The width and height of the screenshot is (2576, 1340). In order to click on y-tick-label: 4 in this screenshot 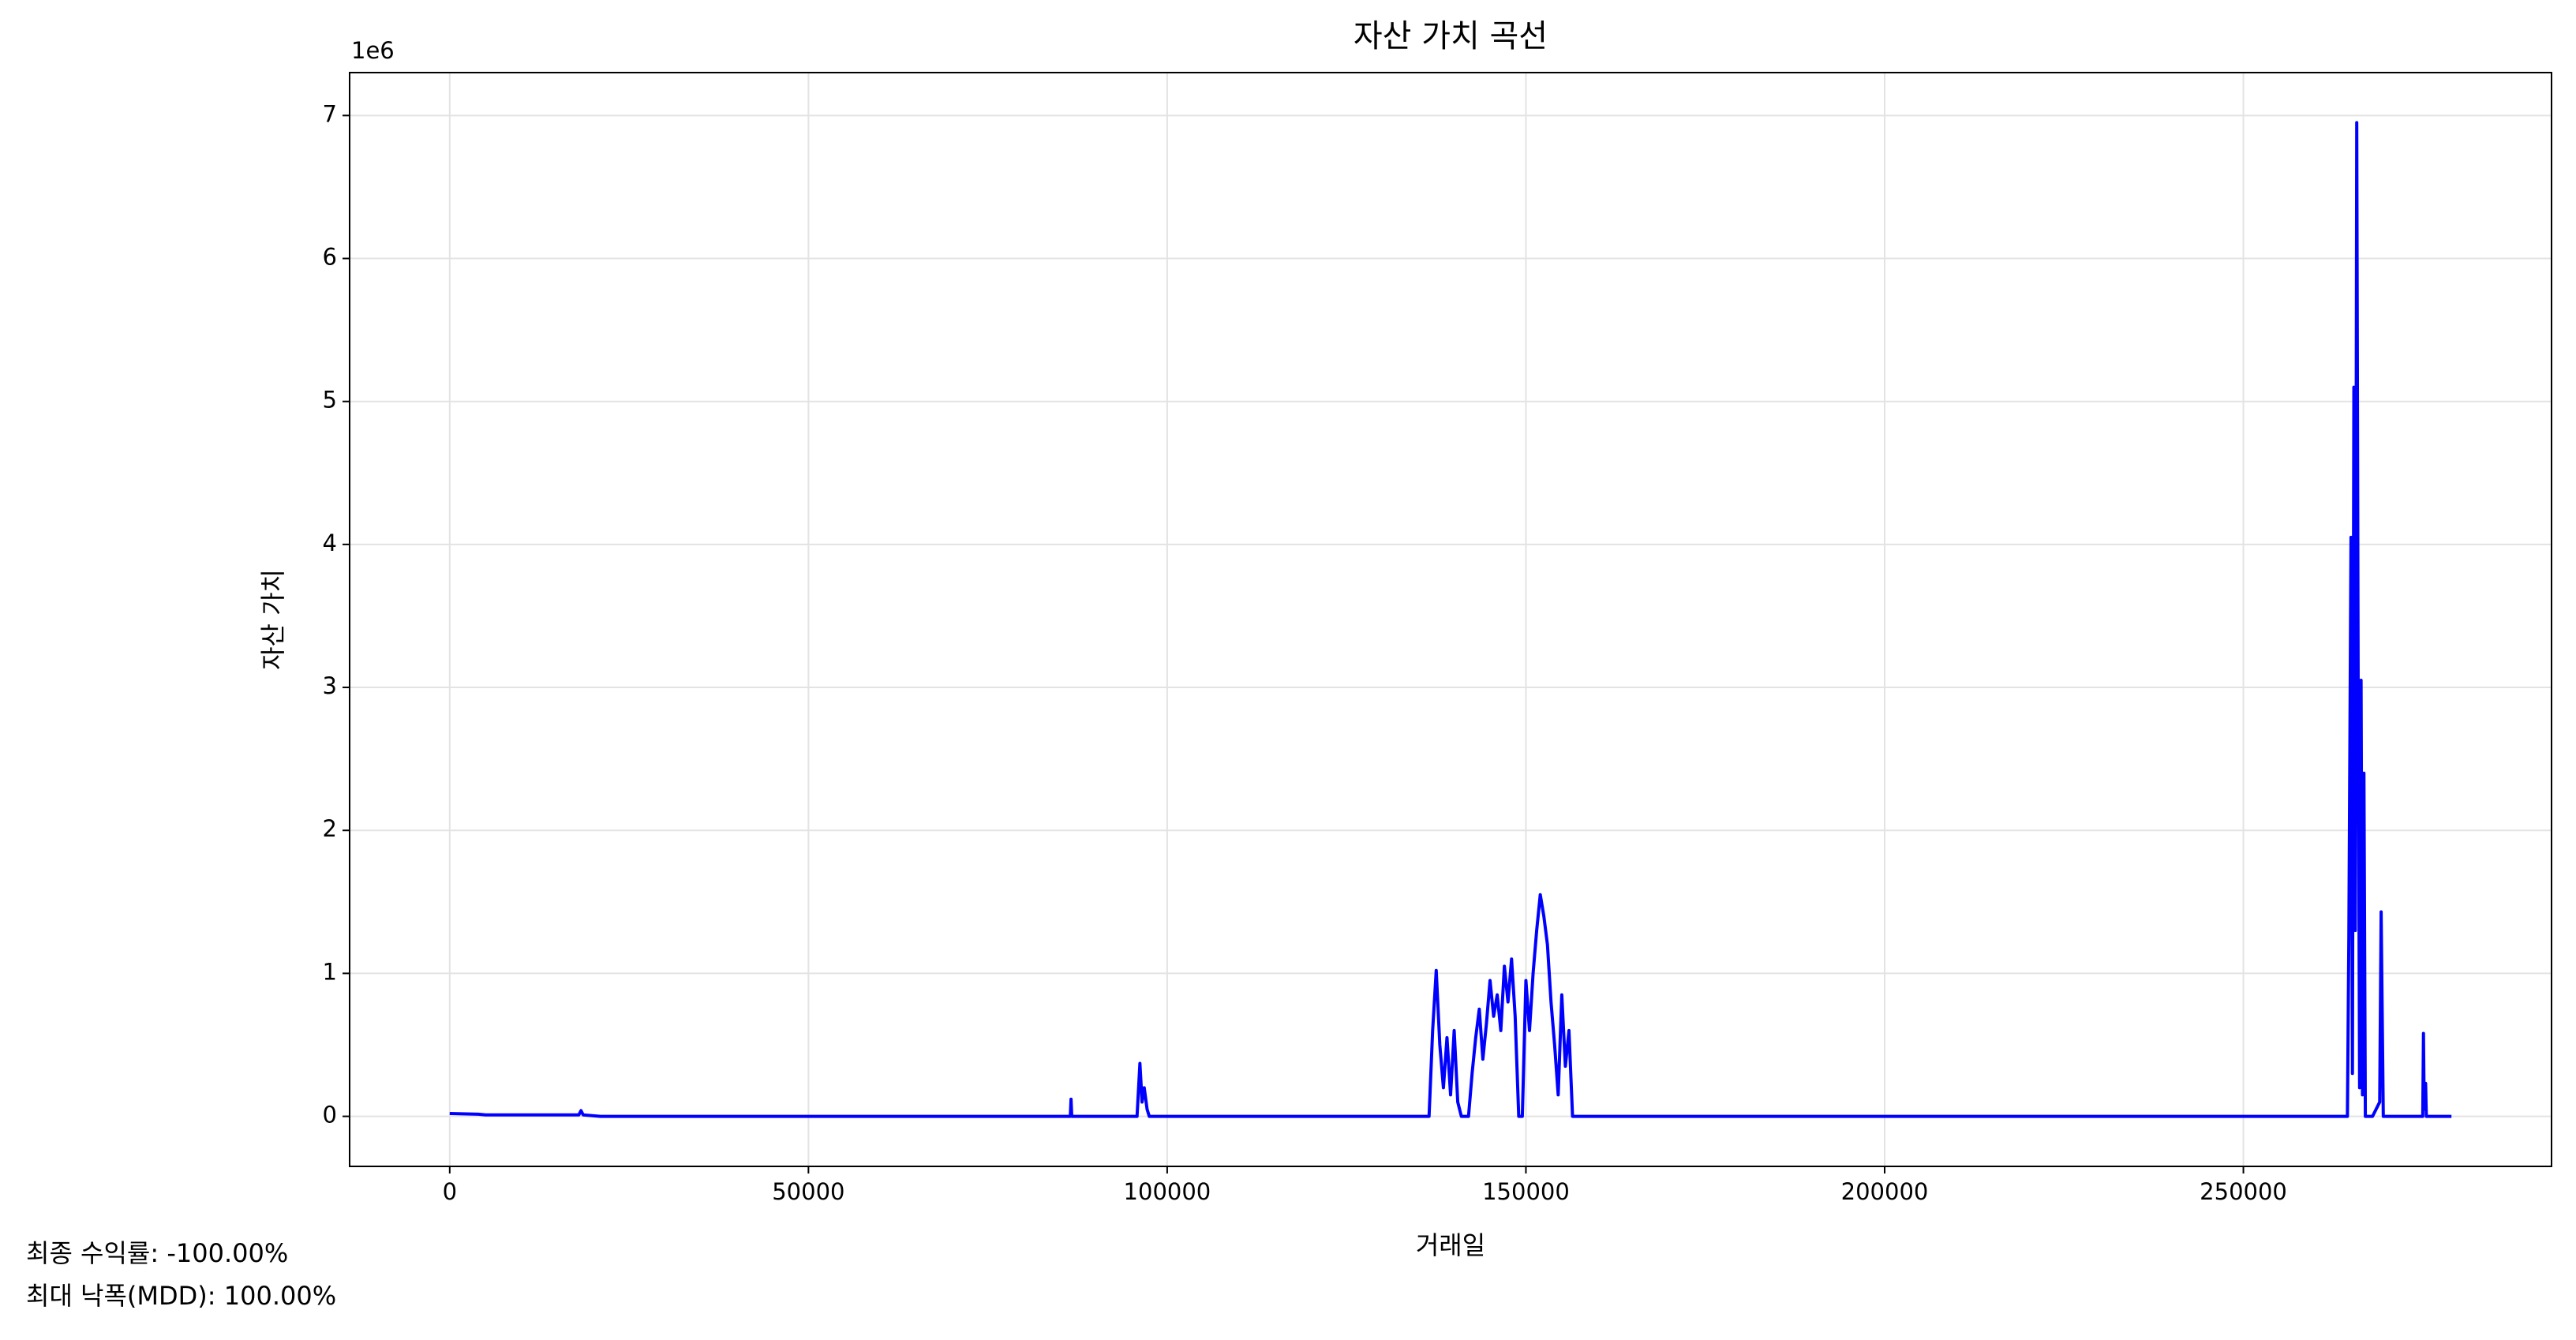, I will do `click(330, 543)`.